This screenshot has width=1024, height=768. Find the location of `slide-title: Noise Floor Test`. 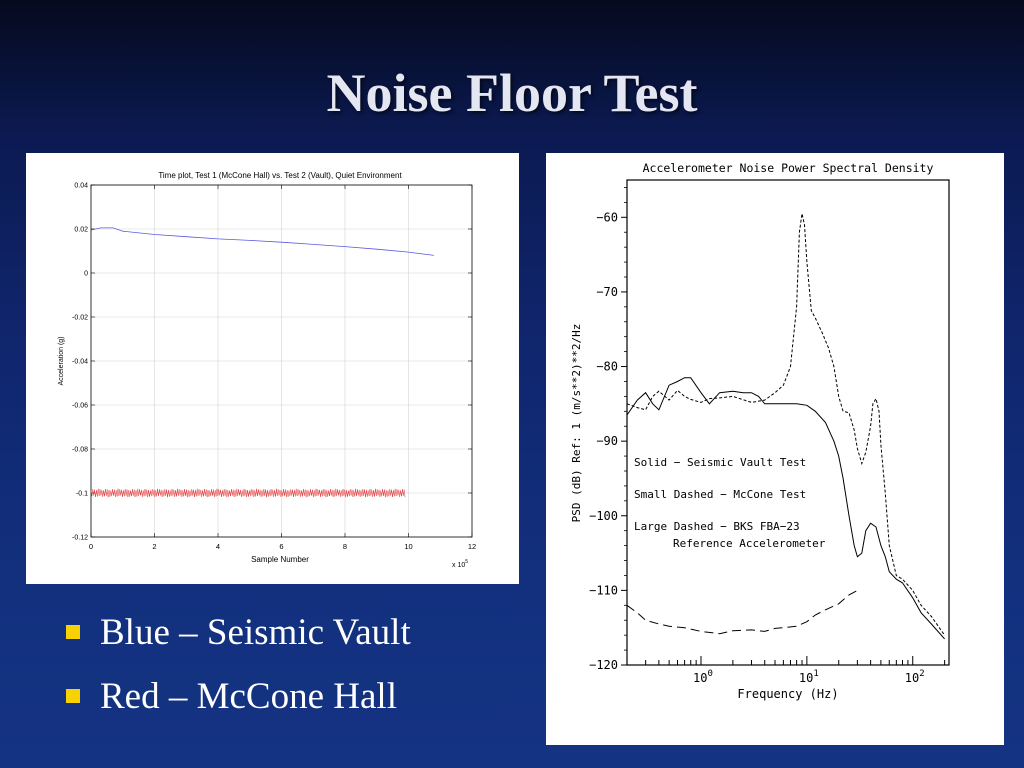

slide-title: Noise Floor Test is located at coordinates (512, 93).